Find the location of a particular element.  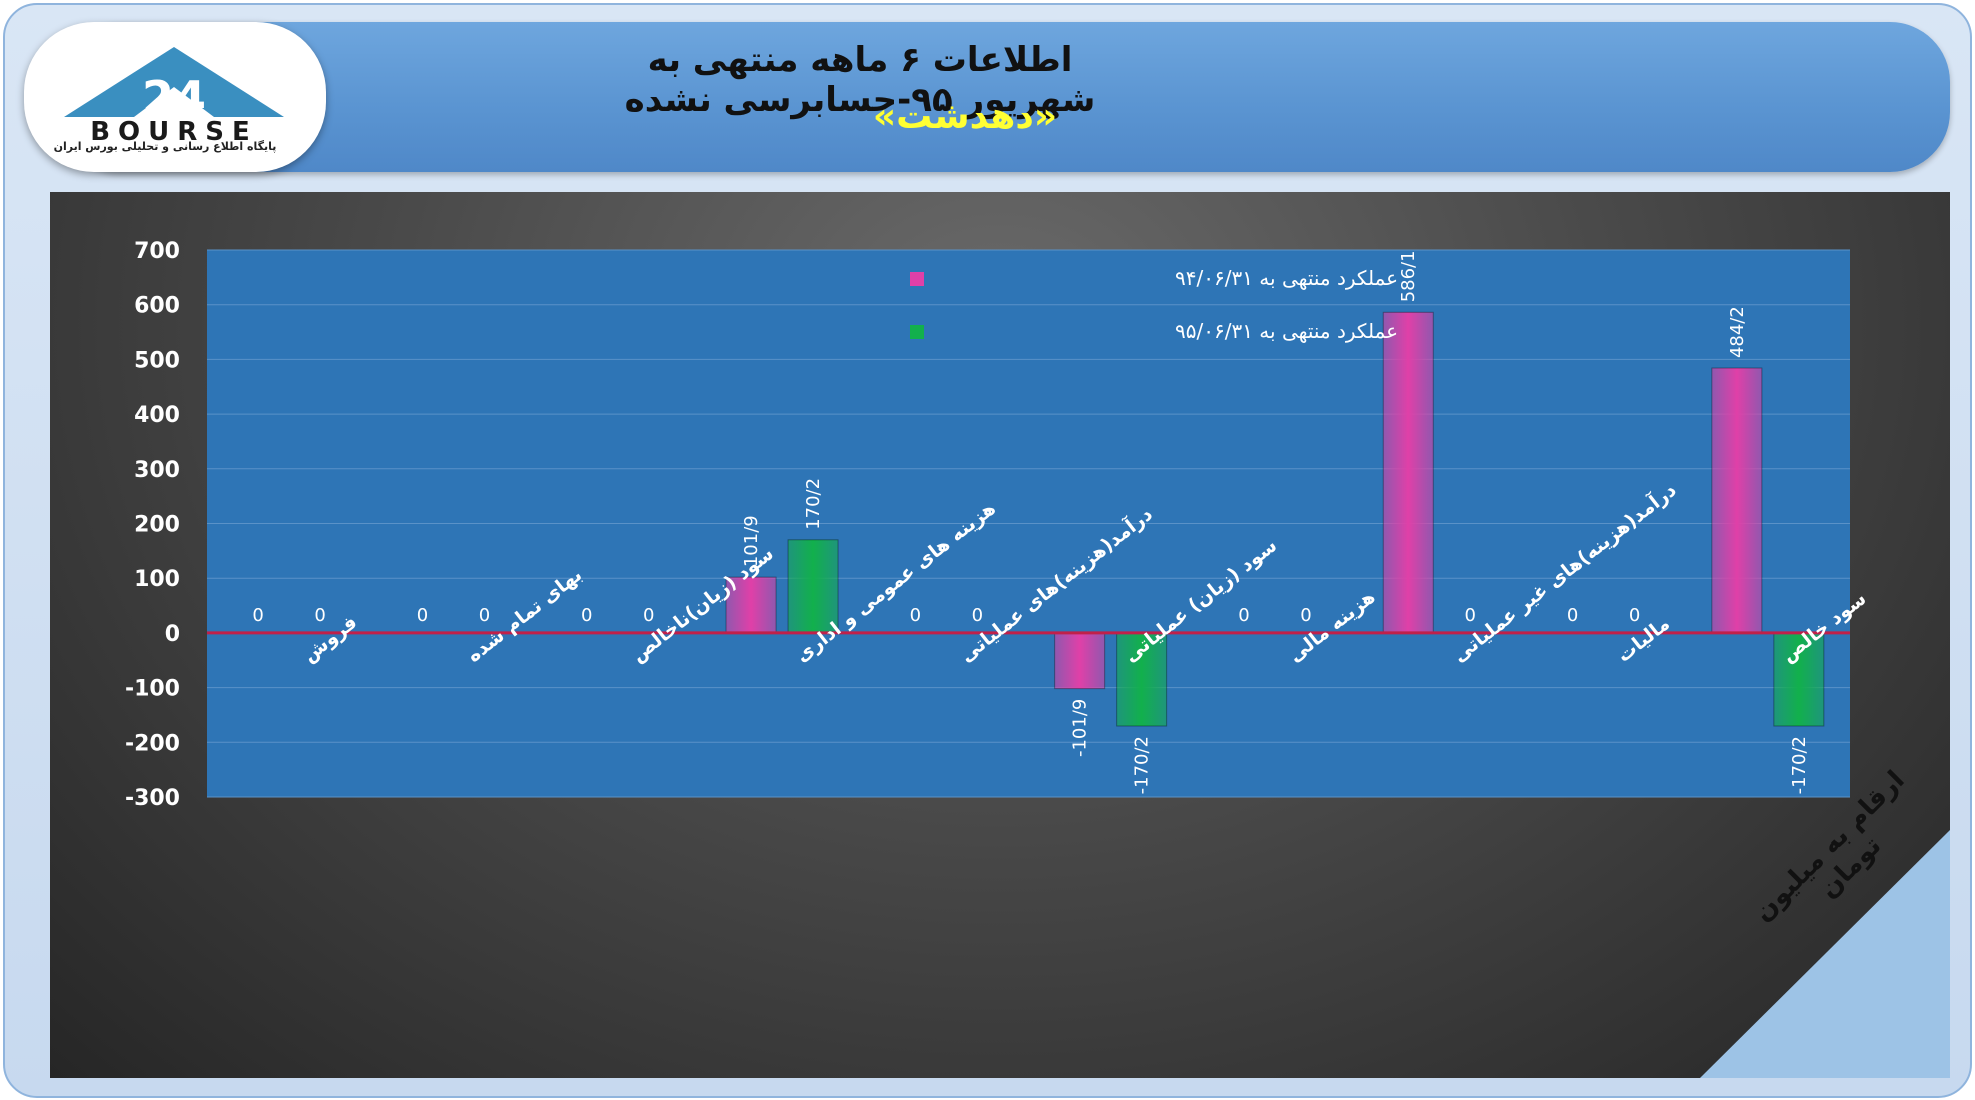

bourse24-logo: 24 BOURSE is located at coordinates (175, 97).